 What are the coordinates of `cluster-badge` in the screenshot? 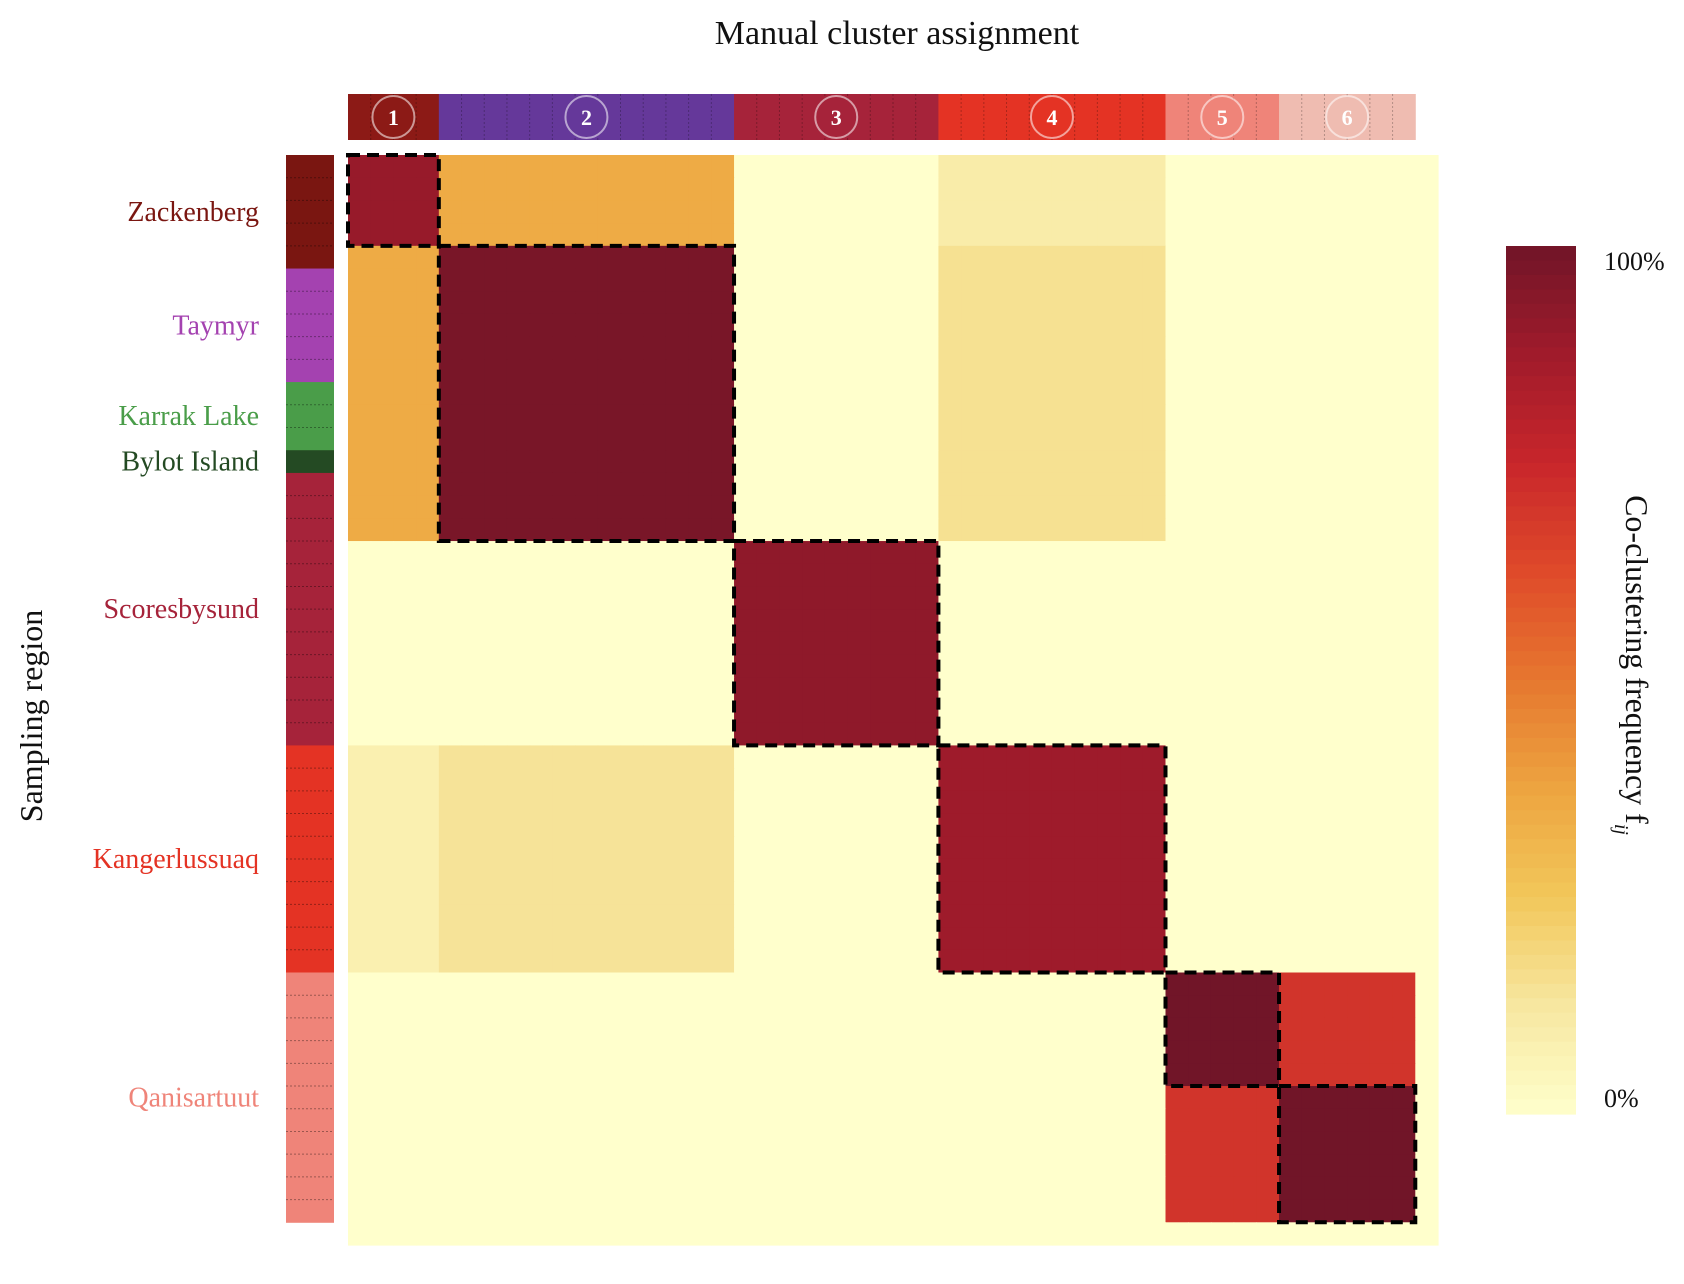 It's located at (393, 117).